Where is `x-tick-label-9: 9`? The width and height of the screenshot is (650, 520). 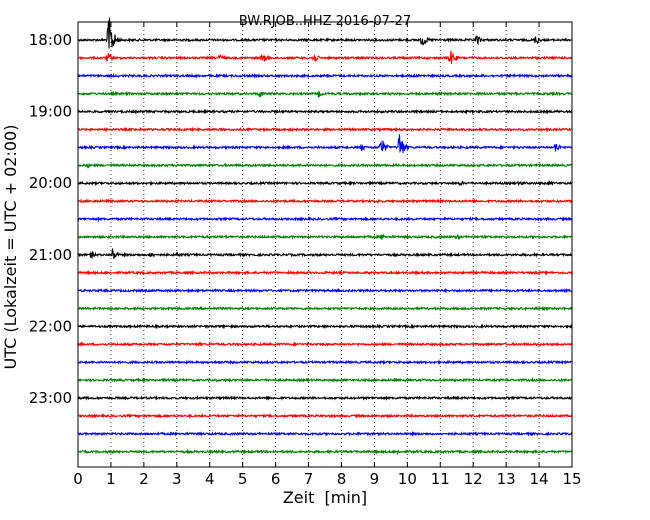
x-tick-label-9: 9 is located at coordinates (375, 479).